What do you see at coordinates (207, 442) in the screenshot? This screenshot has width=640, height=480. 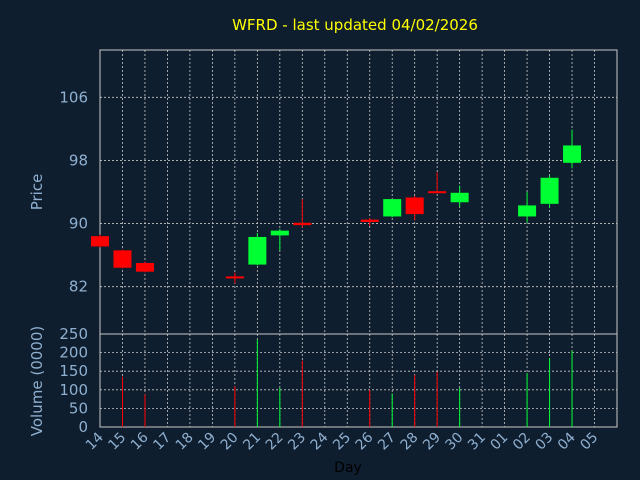 I see `x-tick-label: 19` at bounding box center [207, 442].